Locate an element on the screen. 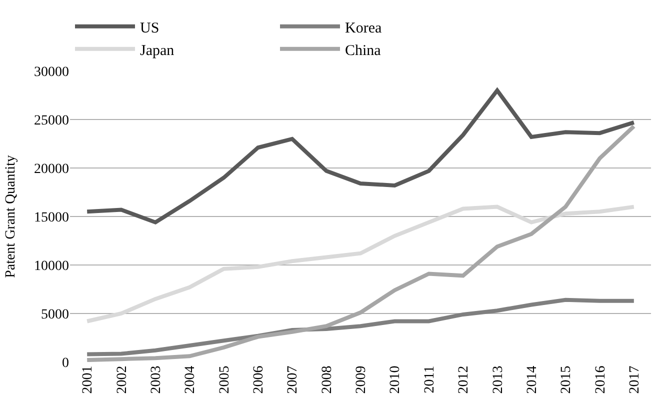 Image resolution: width=661 pixels, height=417 pixels. x-tick-label: 2006 is located at coordinates (259, 380).